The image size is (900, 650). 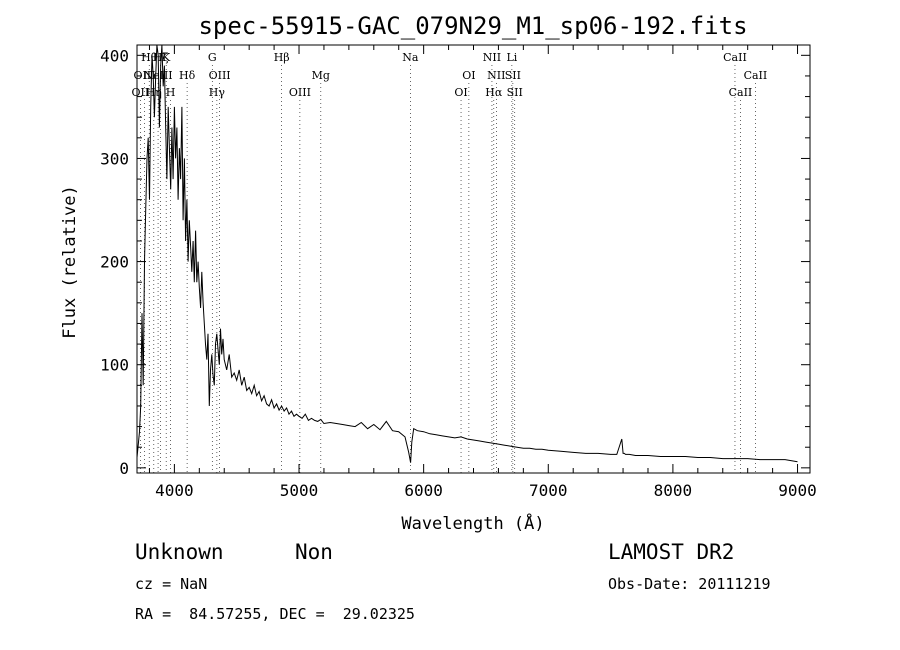 What do you see at coordinates (511, 57) in the screenshot?
I see `line-label: Li` at bounding box center [511, 57].